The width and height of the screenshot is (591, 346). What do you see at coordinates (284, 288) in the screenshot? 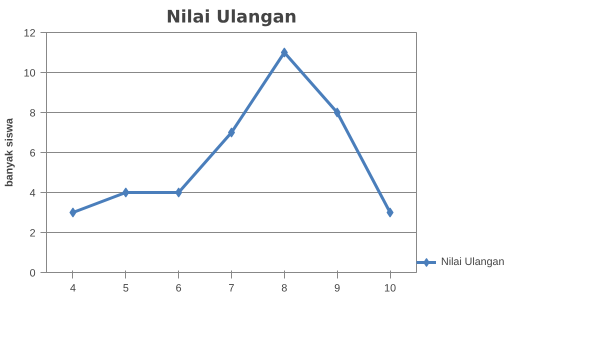
I see `x-tick-label: 8` at bounding box center [284, 288].